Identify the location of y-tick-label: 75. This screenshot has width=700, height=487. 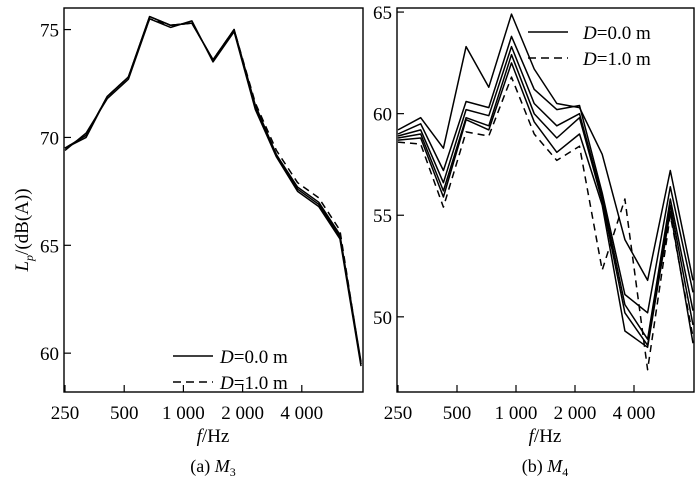
(49, 31).